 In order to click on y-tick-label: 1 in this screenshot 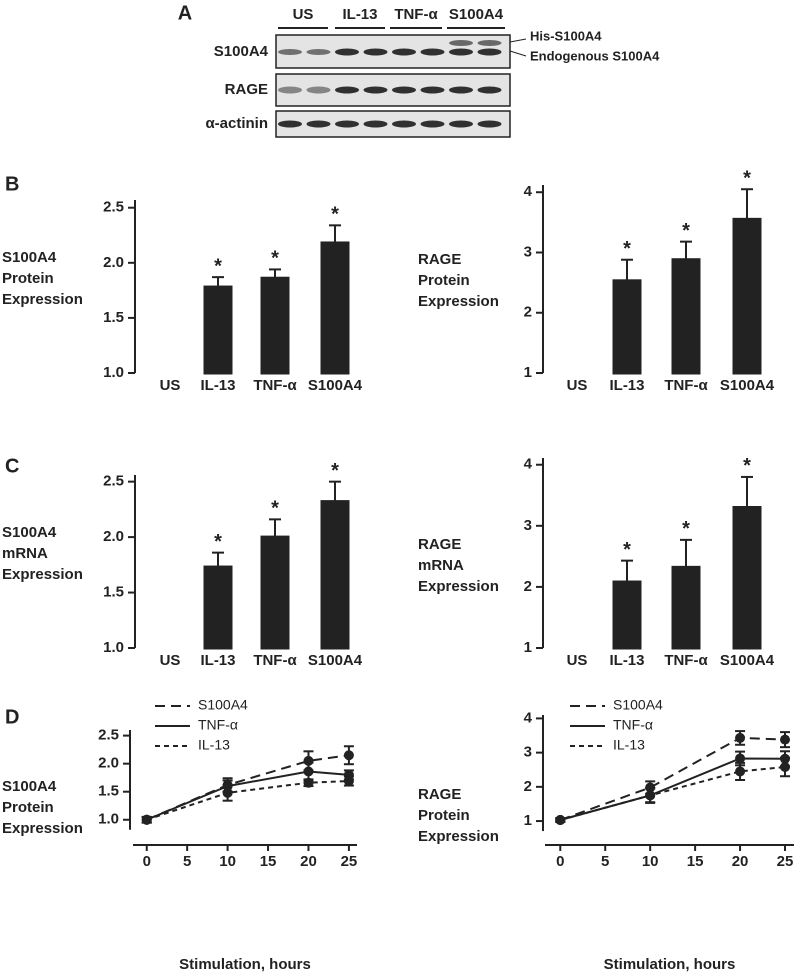, I will do `click(528, 820)`.